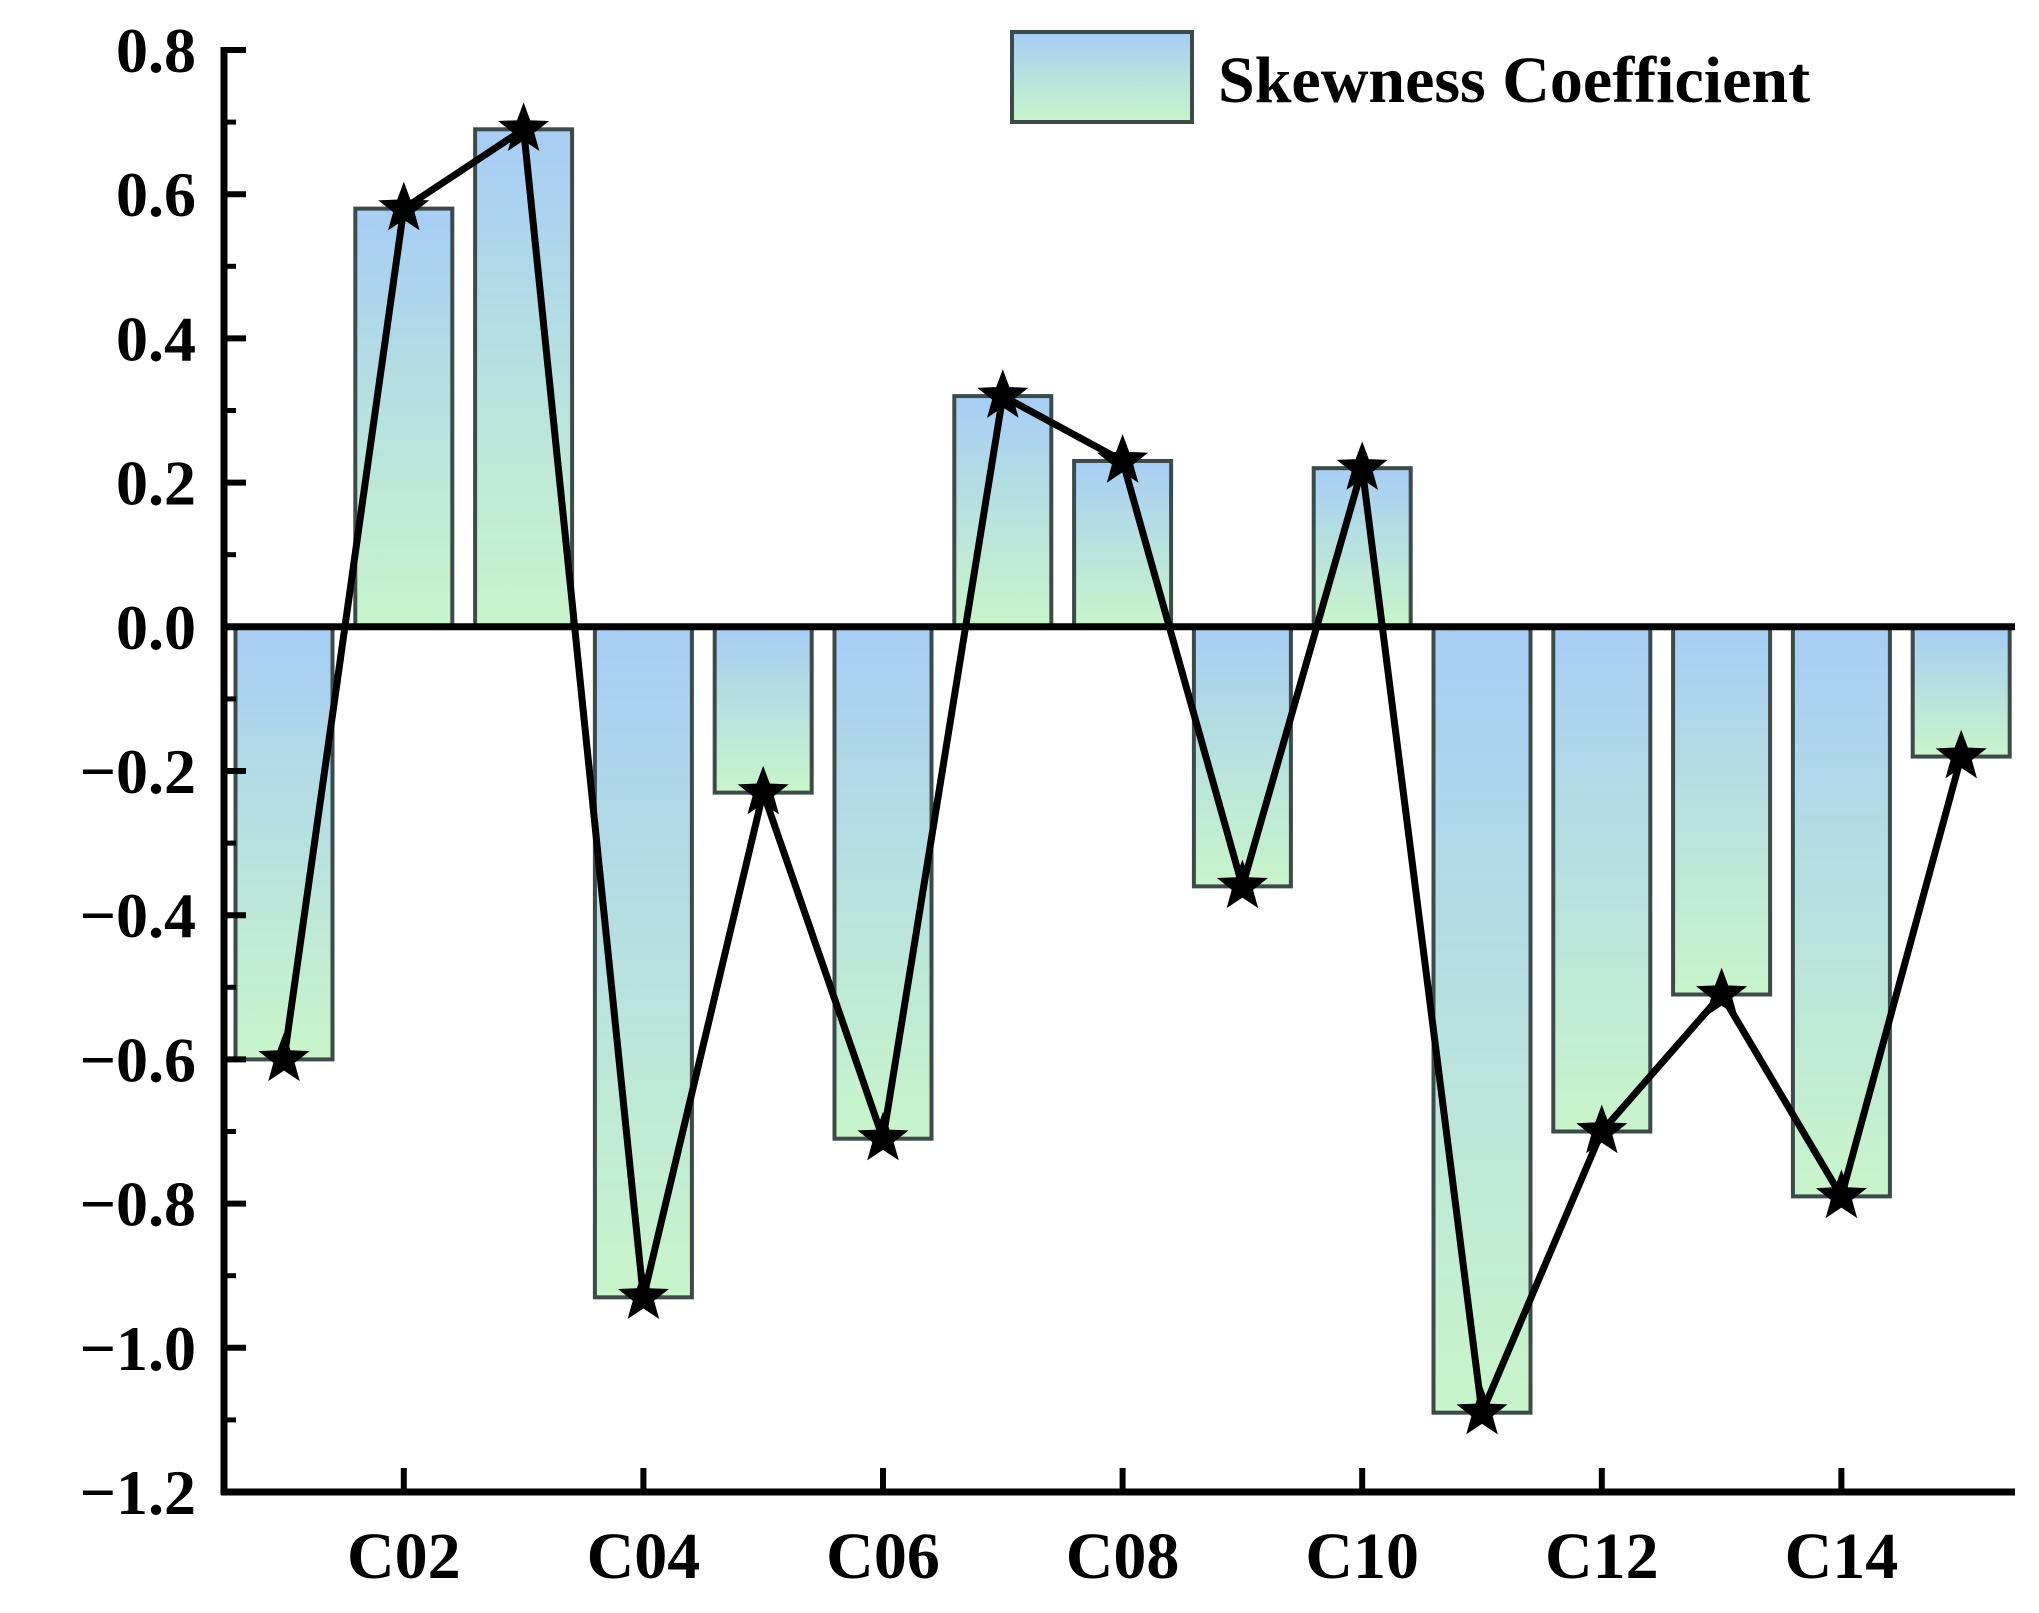 This screenshot has height=1613, width=2039. What do you see at coordinates (1722, 810) in the screenshot?
I see `bar-c13` at bounding box center [1722, 810].